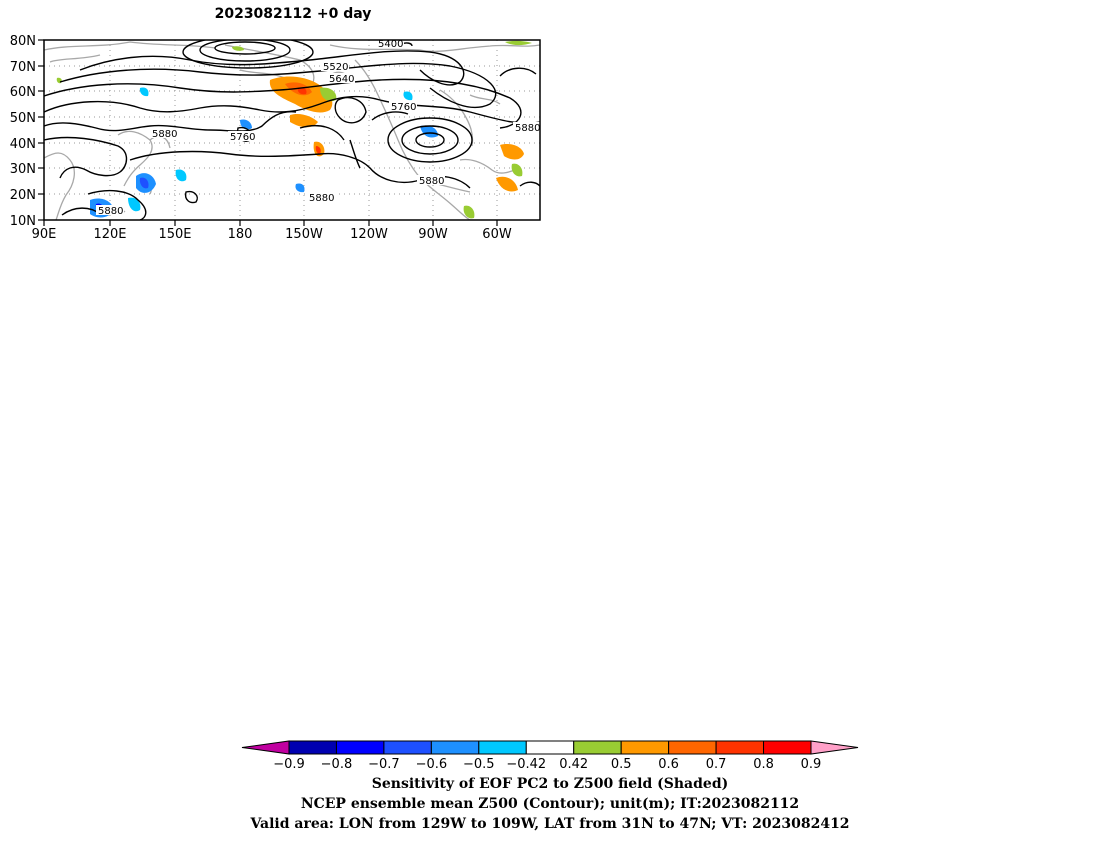 This screenshot has height=850, width=1100. I want to click on lat-label: 30N, so click(23, 169).